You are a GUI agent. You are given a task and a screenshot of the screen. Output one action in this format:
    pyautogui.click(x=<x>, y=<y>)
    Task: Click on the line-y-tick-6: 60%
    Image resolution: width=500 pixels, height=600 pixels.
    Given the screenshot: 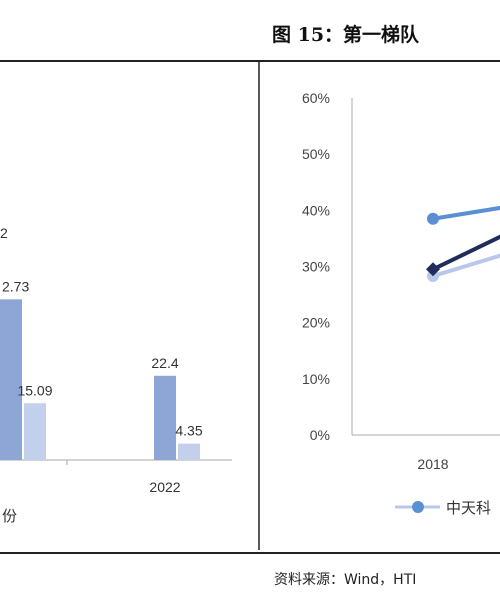 What is the action you would take?
    pyautogui.click(x=316, y=98)
    